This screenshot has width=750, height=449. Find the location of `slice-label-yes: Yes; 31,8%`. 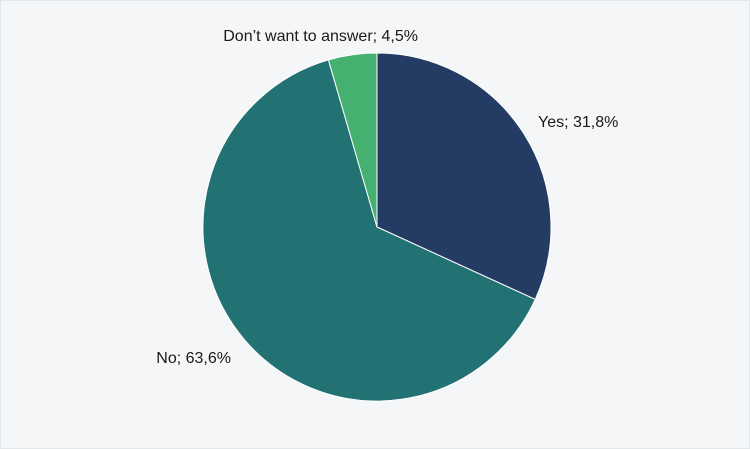

slice-label-yes: Yes; 31,8% is located at coordinates (578, 122).